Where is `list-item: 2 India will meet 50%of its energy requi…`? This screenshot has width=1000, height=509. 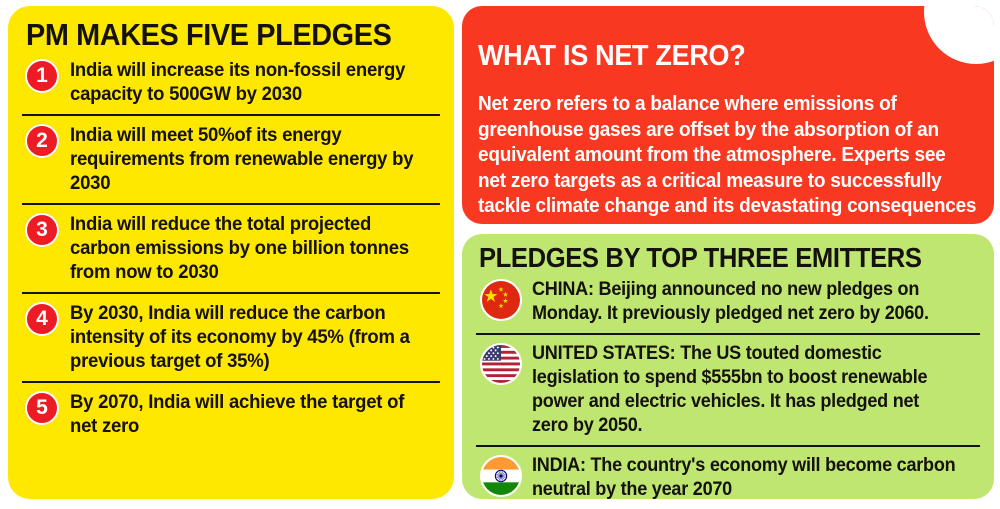
list-item: 2 India will meet 50%of its energy requi… is located at coordinates (231, 158).